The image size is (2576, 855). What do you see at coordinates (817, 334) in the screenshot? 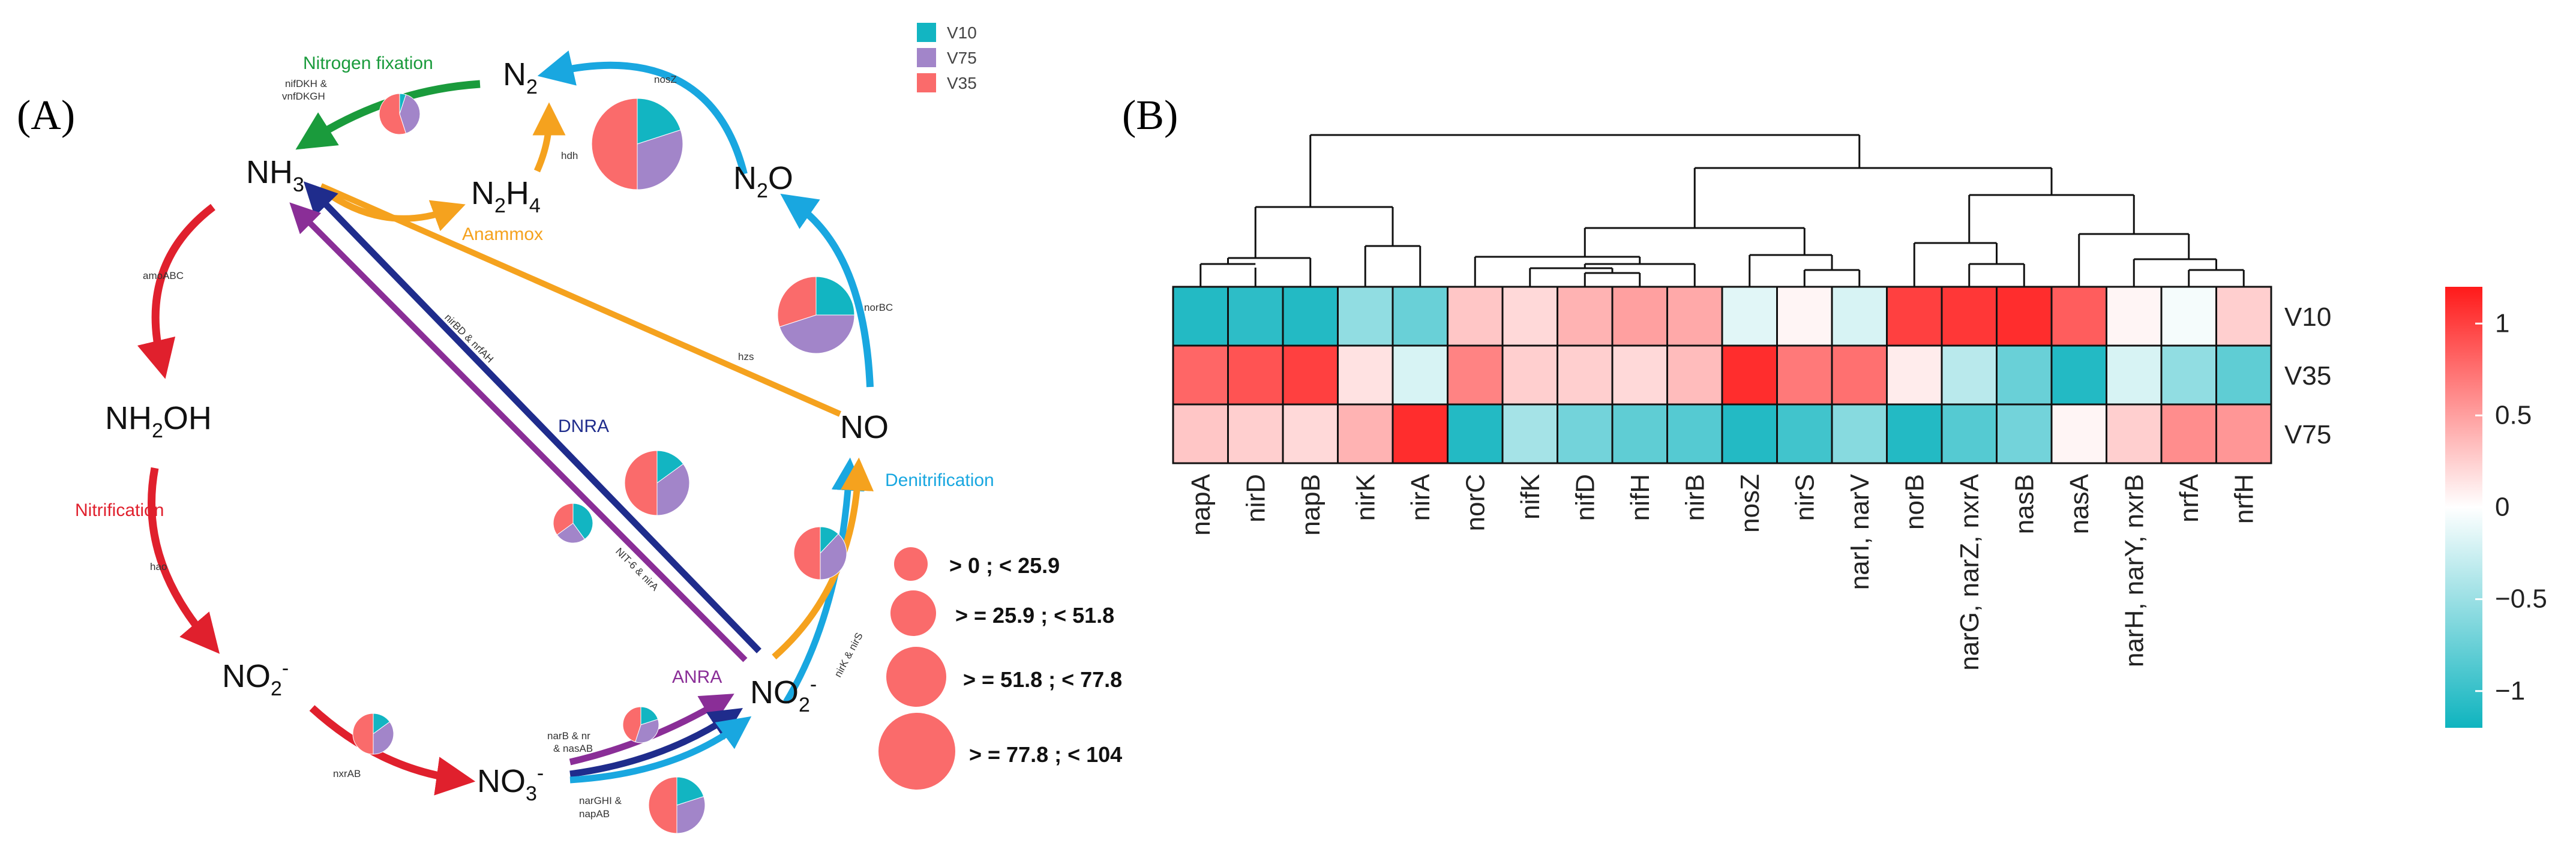
I see `pie-slice-norbc-v75` at bounding box center [817, 334].